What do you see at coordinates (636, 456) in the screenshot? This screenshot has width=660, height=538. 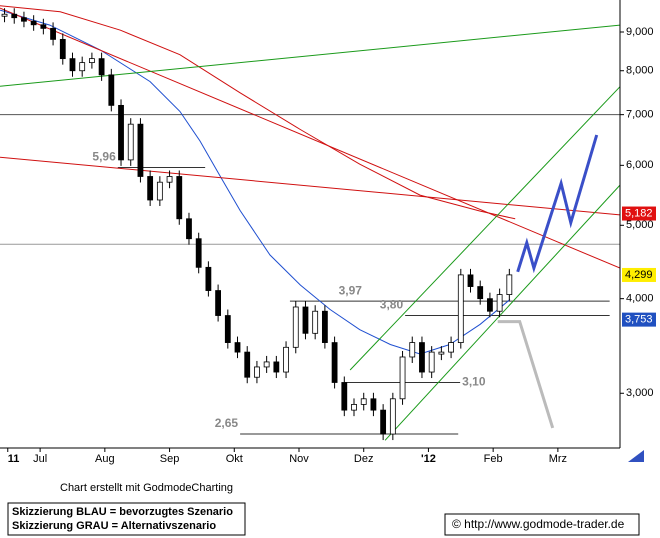 I see `icon` at bounding box center [636, 456].